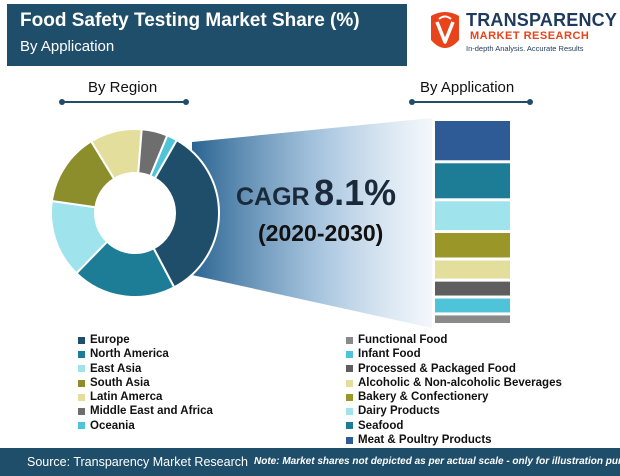 This screenshot has width=620, height=476. What do you see at coordinates (137, 462) in the screenshot?
I see `source-text: Source: Transparency Market Research` at bounding box center [137, 462].